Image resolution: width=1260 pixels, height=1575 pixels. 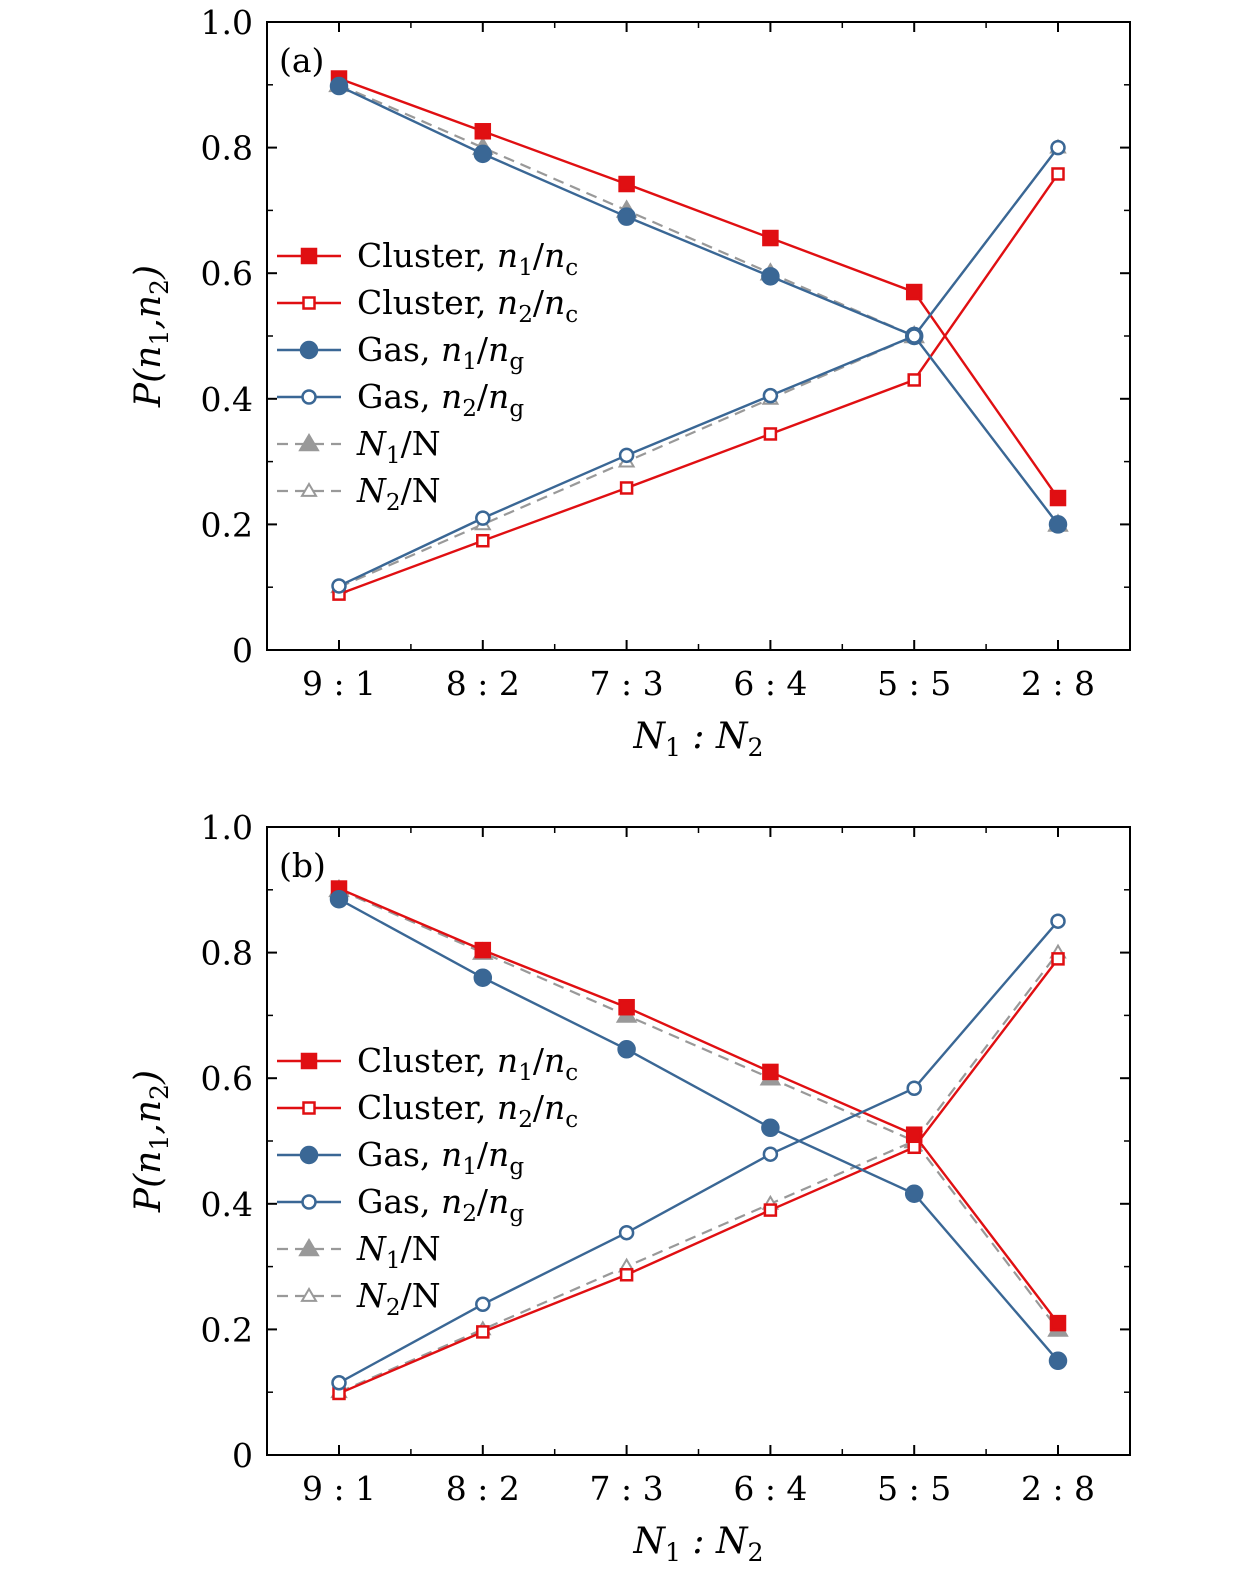 I want to click on x-axis-label: N1 : N2, so click(x=697, y=739).